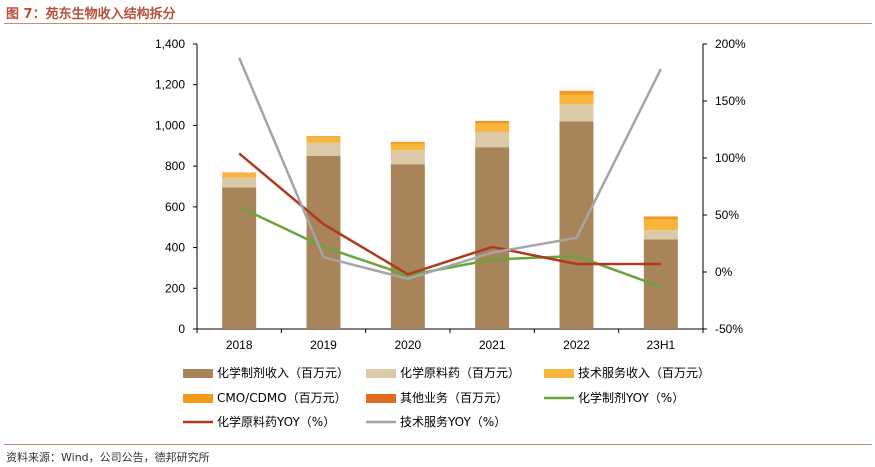 Image resolution: width=875 pixels, height=467 pixels. Describe the element at coordinates (181, 329) in the screenshot. I see `left-y-tick-label: 0` at that location.